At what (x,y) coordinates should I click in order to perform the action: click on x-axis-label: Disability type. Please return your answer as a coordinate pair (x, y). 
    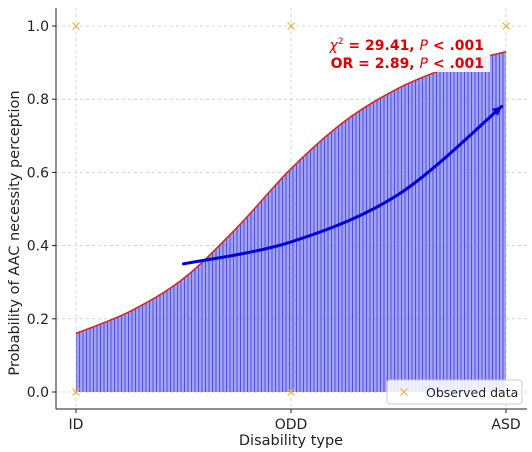
    Looking at the image, I should click on (291, 441).